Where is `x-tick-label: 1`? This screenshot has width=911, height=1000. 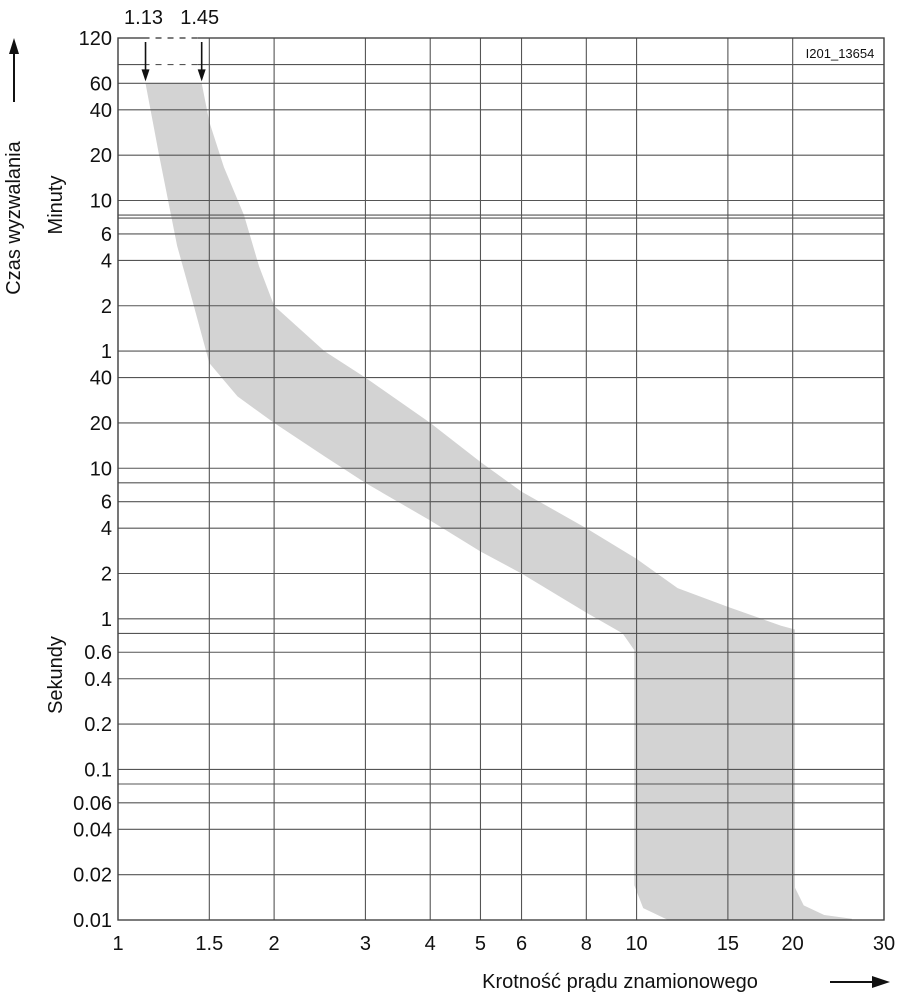
x-tick-label: 1 is located at coordinates (117, 944).